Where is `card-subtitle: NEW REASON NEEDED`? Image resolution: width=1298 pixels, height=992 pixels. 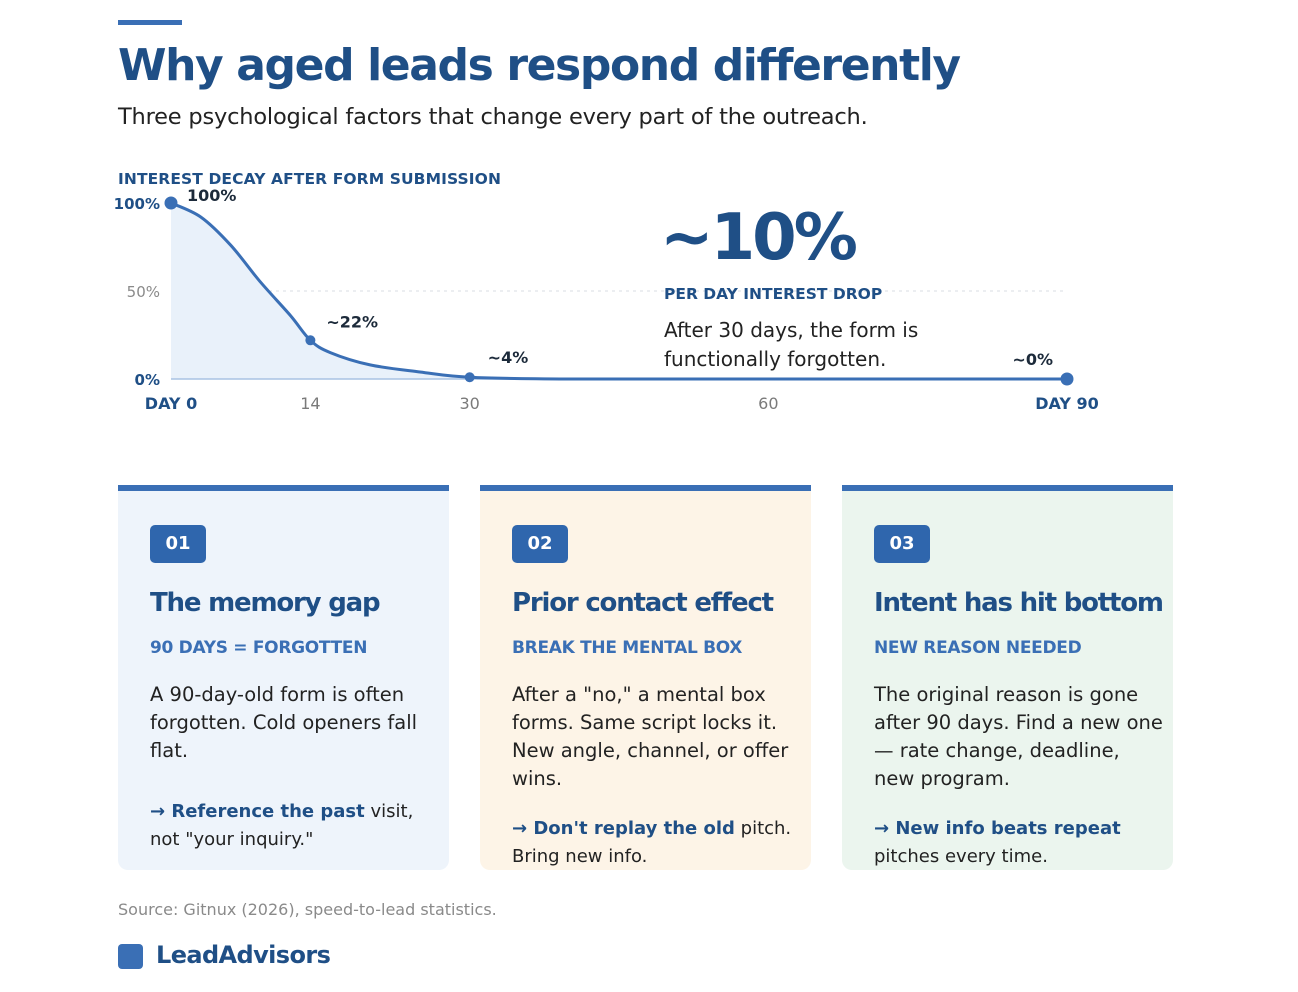
card-subtitle: NEW REASON NEEDED is located at coordinates (978, 648).